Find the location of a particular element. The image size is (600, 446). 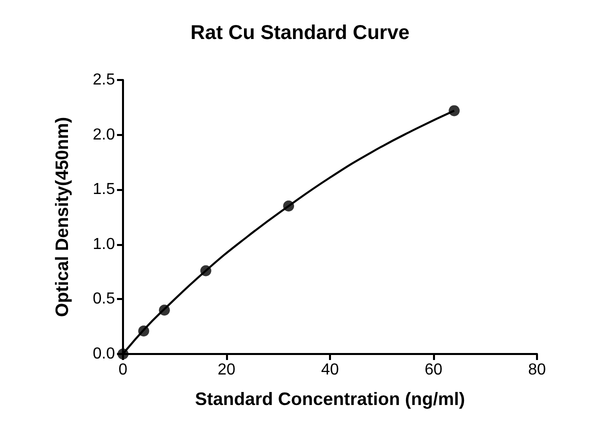

y-tick-label: 1.0 is located at coordinates (104, 244).